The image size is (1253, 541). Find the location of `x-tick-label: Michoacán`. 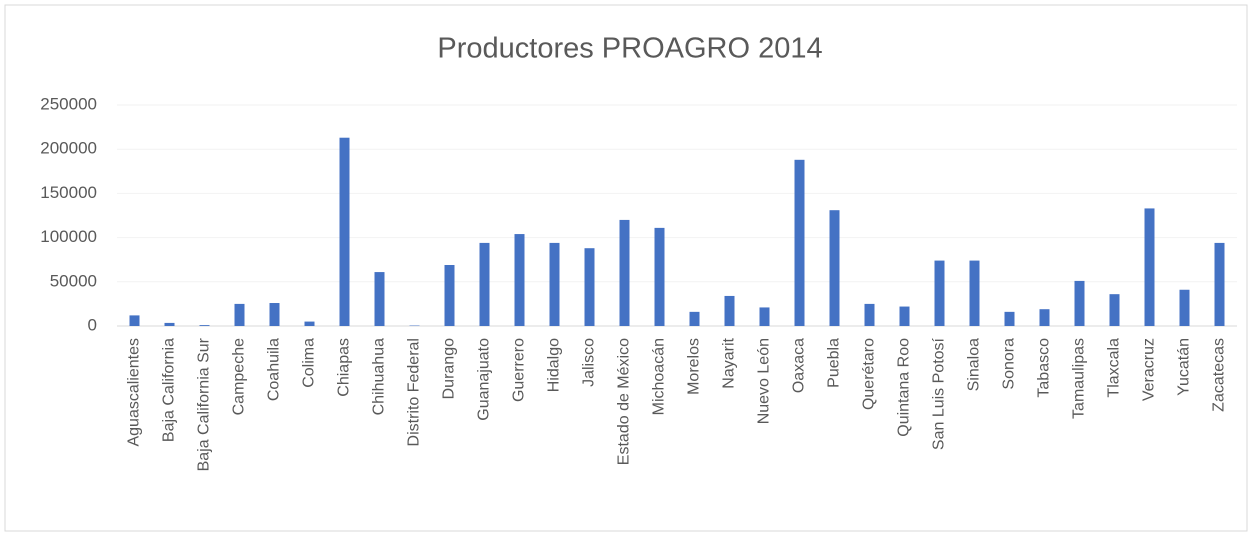

x-tick-label: Michoacán is located at coordinates (659, 376).